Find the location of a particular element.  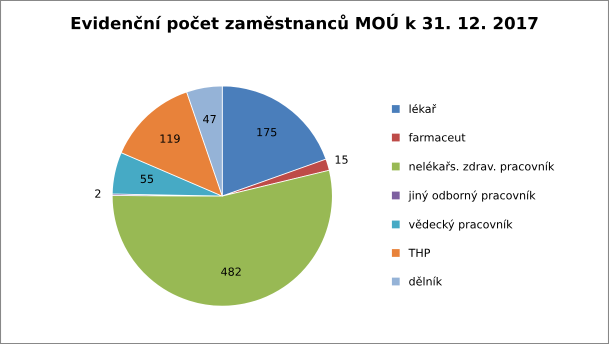

legend-label: lékař is located at coordinates (423, 109).